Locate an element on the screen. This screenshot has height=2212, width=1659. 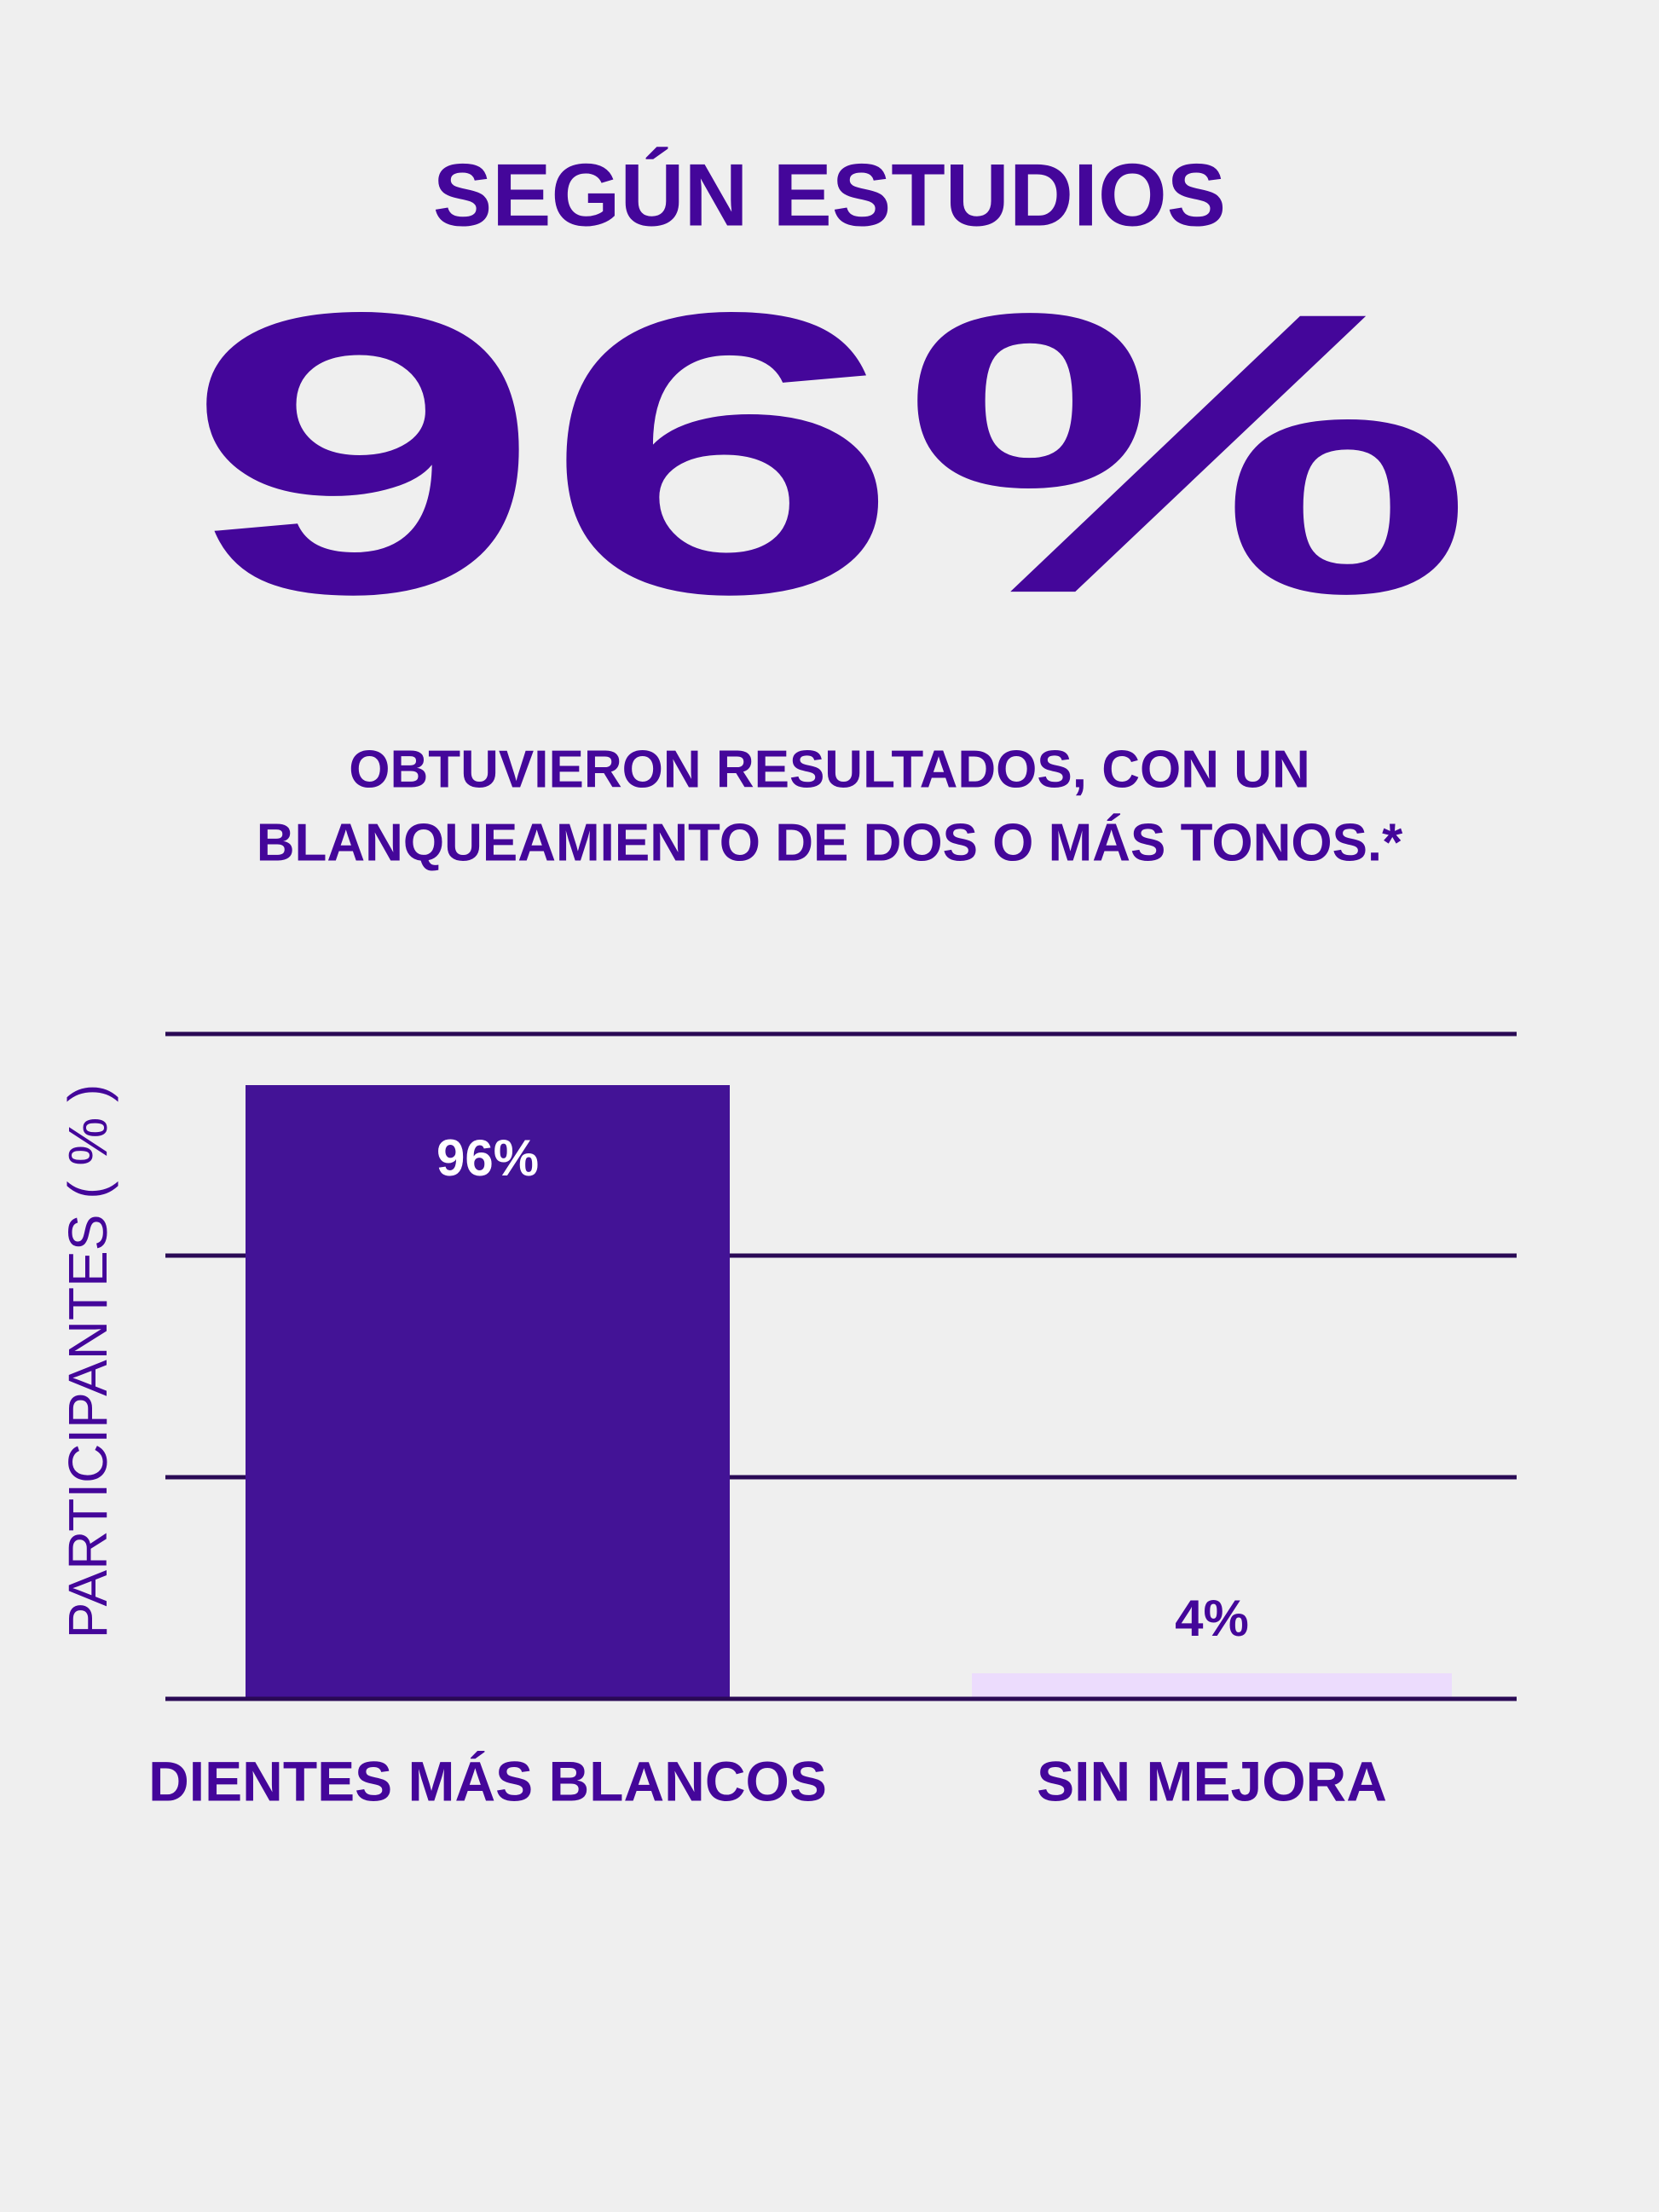
x-tick-label: DIENTES MÁS BLANCOS is located at coordinates (488, 1780).